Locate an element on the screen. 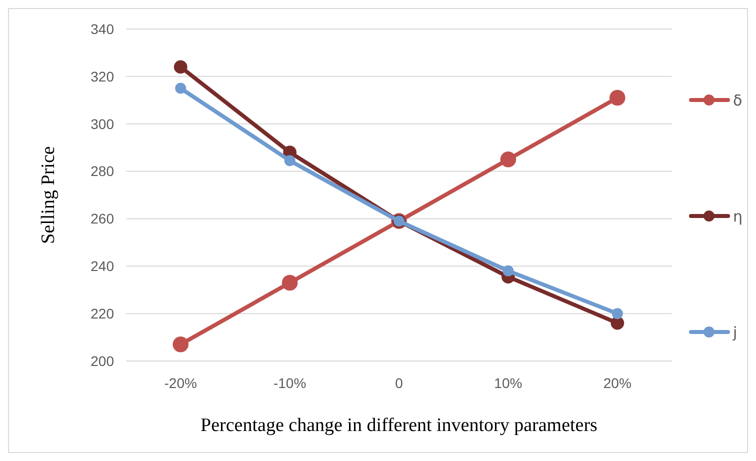 The width and height of the screenshot is (756, 461). y-tick-label: 300 is located at coordinates (102, 124).